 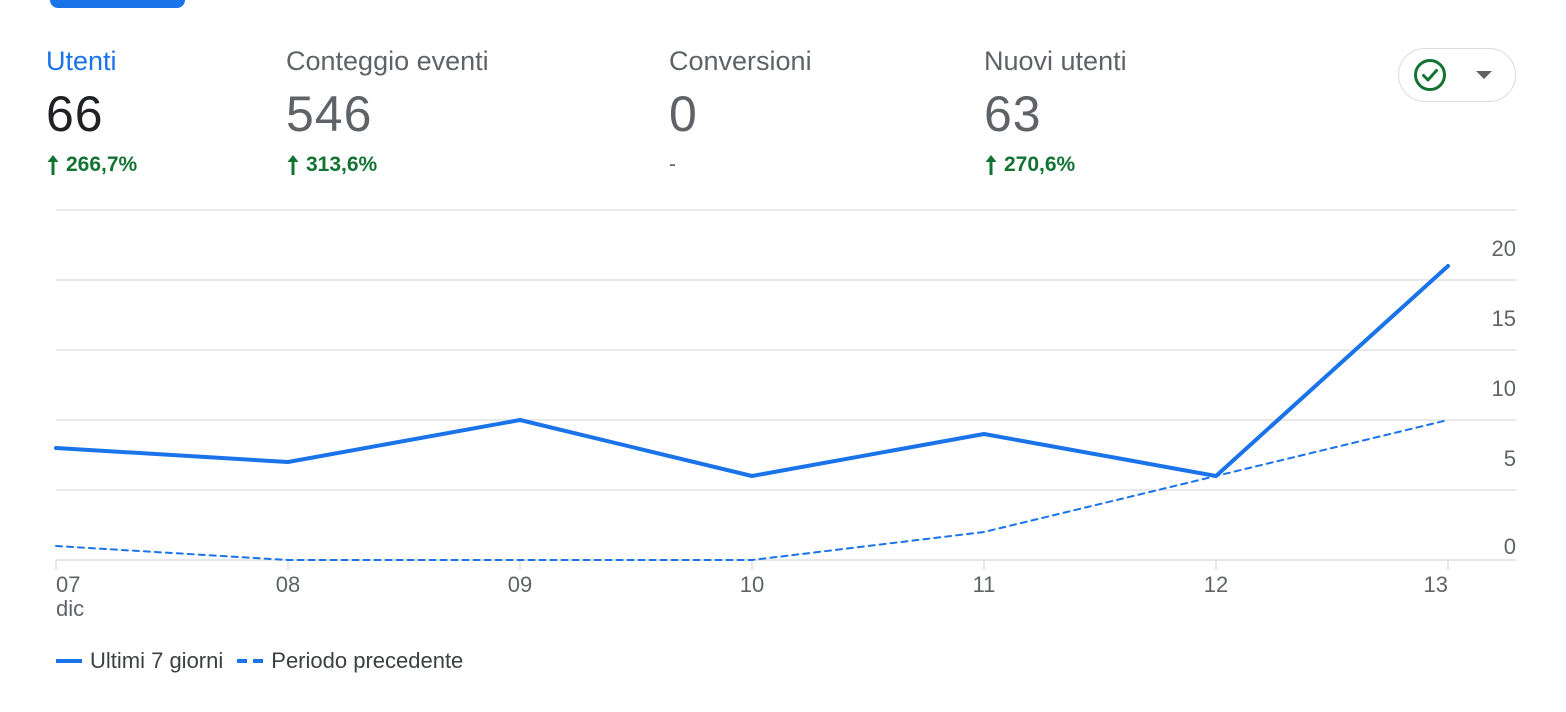 I want to click on legend-swatch-solid, so click(x=69, y=661).